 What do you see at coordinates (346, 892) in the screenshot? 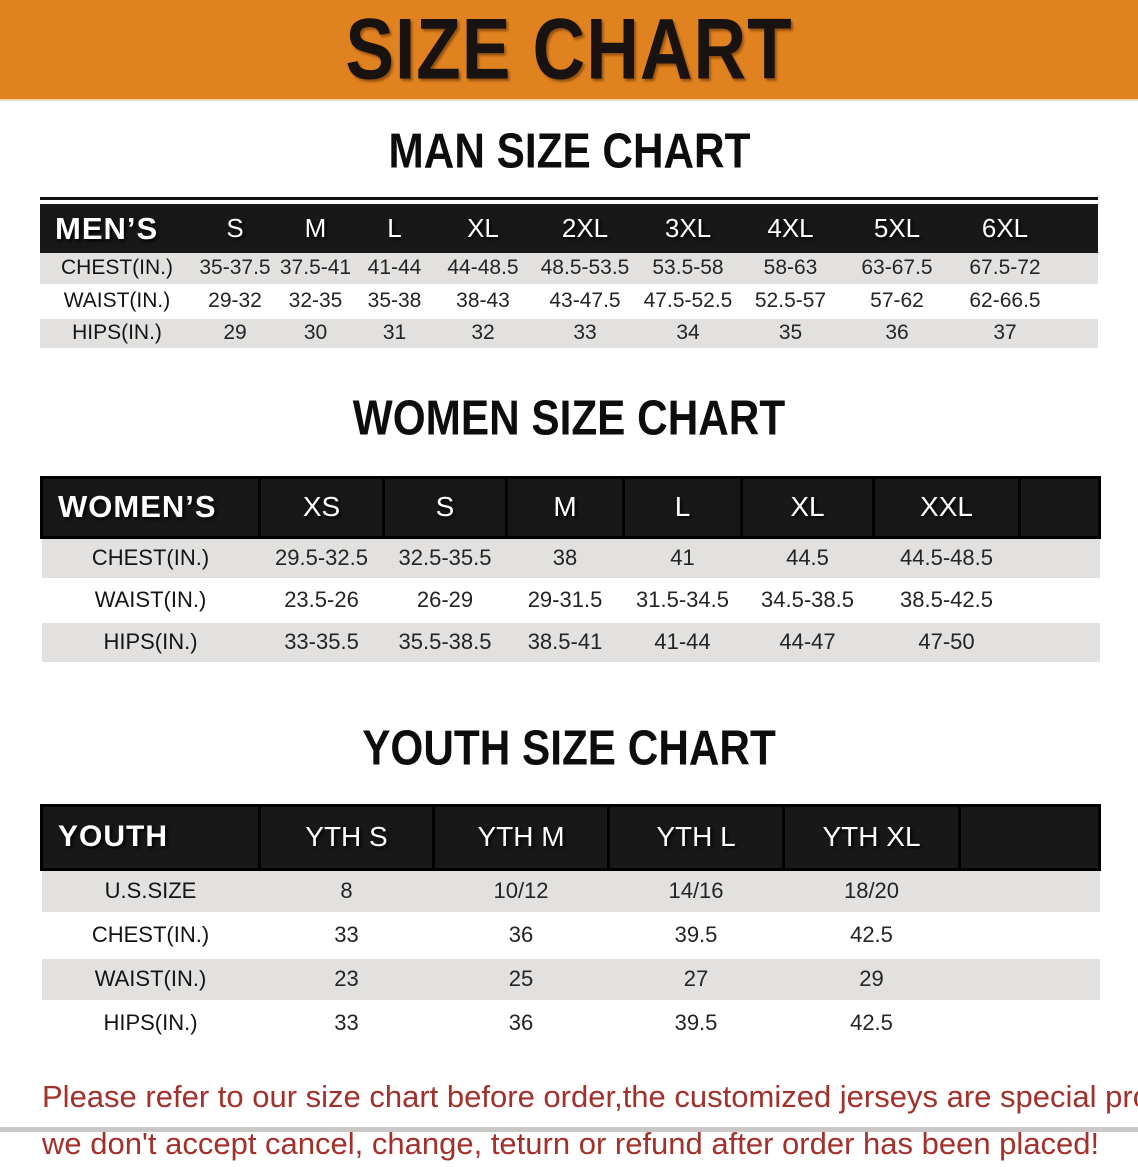
I see `youth-value-cell: 8` at bounding box center [346, 892].